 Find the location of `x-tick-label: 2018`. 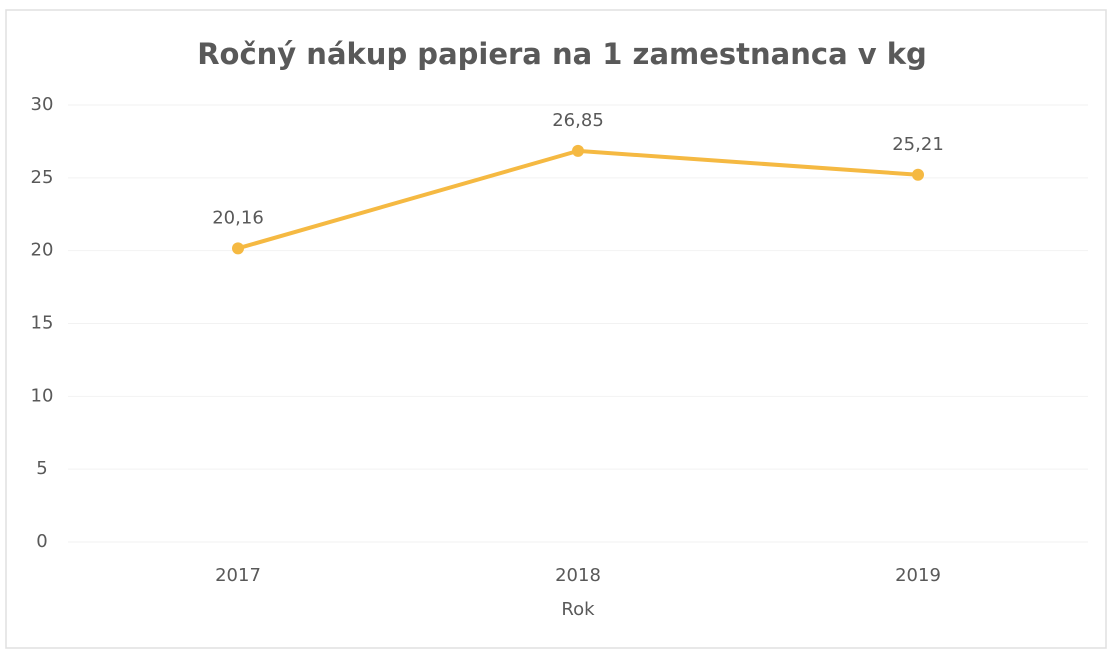

x-tick-label: 2018 is located at coordinates (578, 575).